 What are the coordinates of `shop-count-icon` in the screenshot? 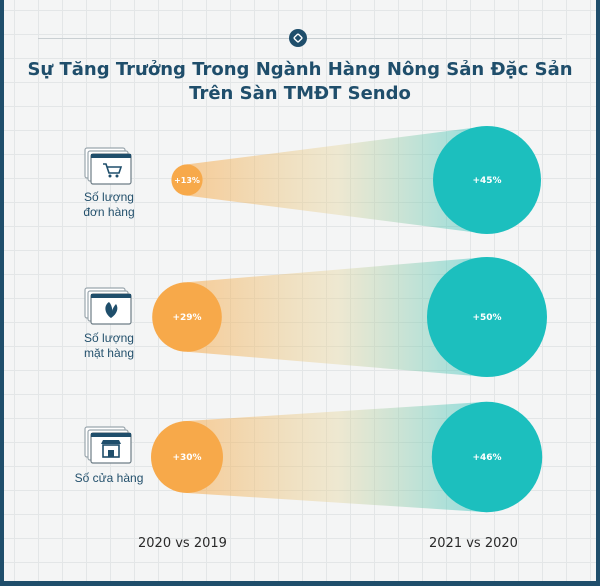 It's located at (108, 445).